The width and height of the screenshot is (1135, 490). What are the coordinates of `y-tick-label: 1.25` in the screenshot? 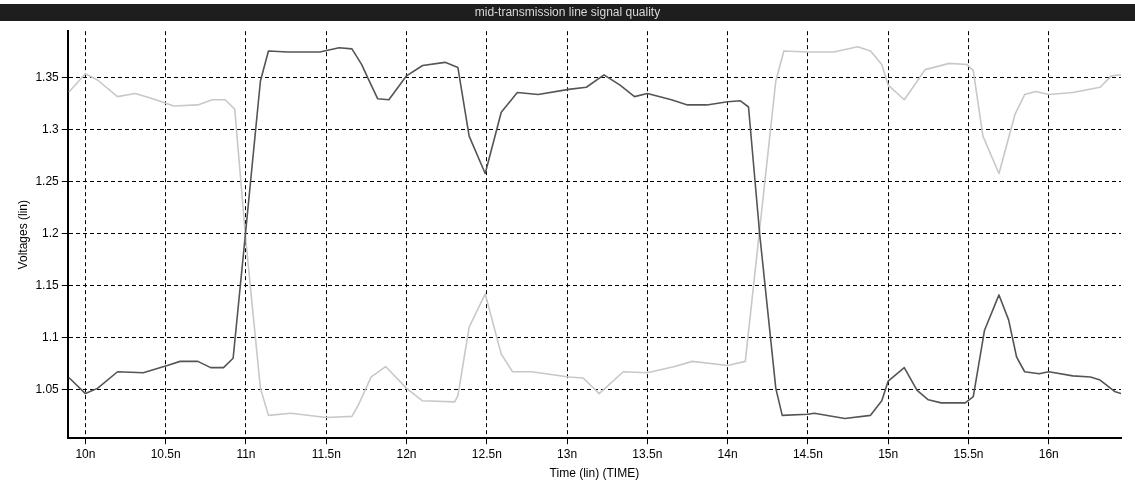 It's located at (47, 181).